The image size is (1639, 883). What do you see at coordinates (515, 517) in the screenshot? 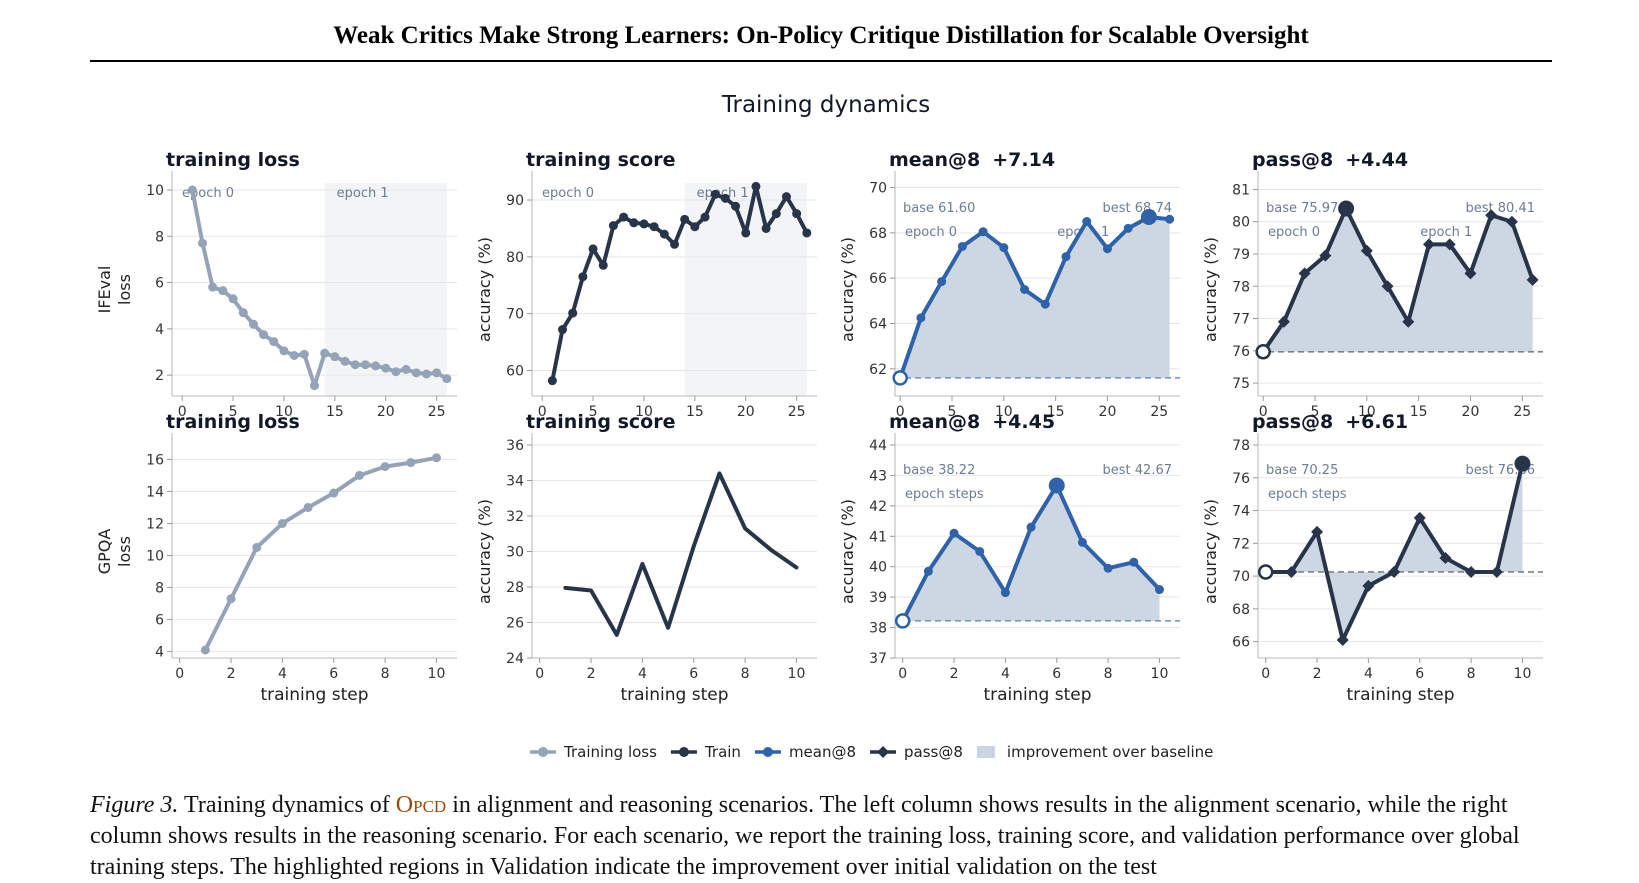
I see `y-tick-label: 32` at bounding box center [515, 517].